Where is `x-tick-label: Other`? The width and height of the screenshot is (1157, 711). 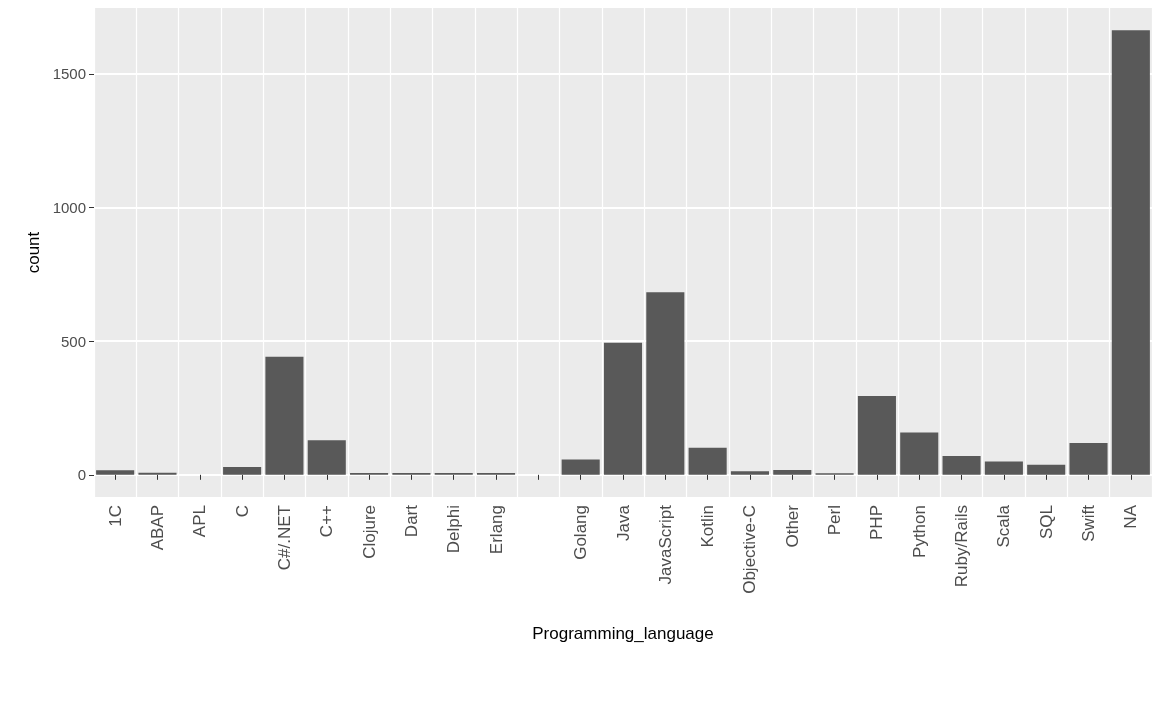 x-tick-label: Other is located at coordinates (792, 526).